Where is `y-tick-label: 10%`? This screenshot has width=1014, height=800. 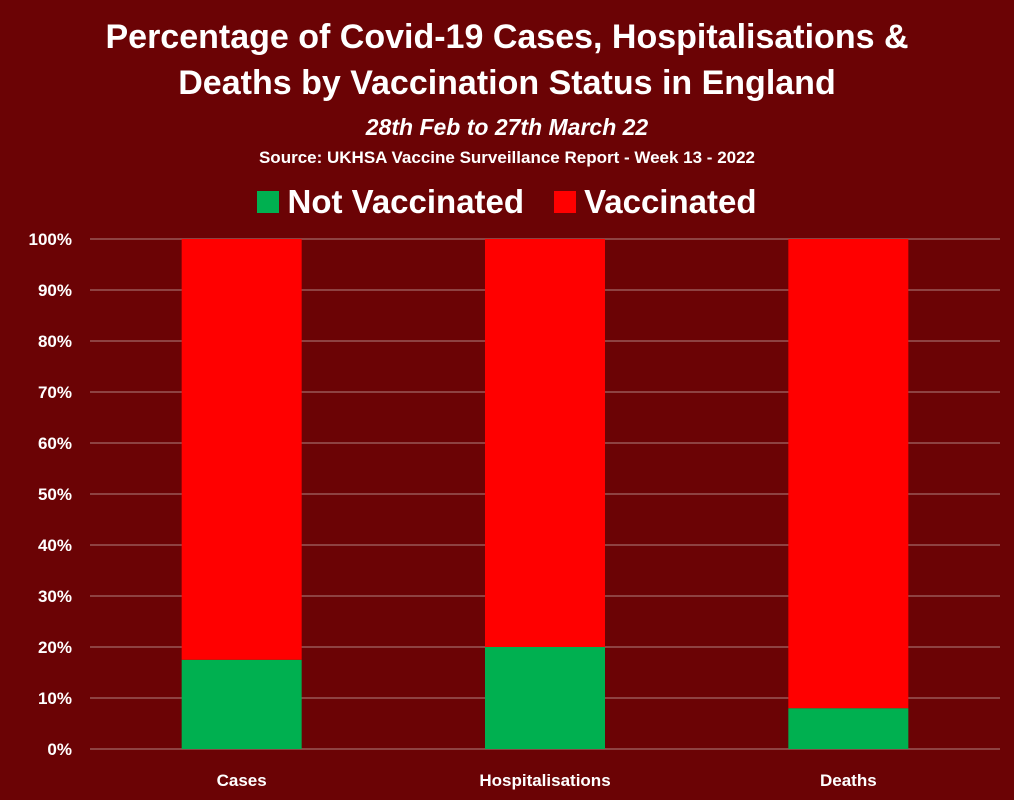
y-tick-label: 10% is located at coordinates (55, 698).